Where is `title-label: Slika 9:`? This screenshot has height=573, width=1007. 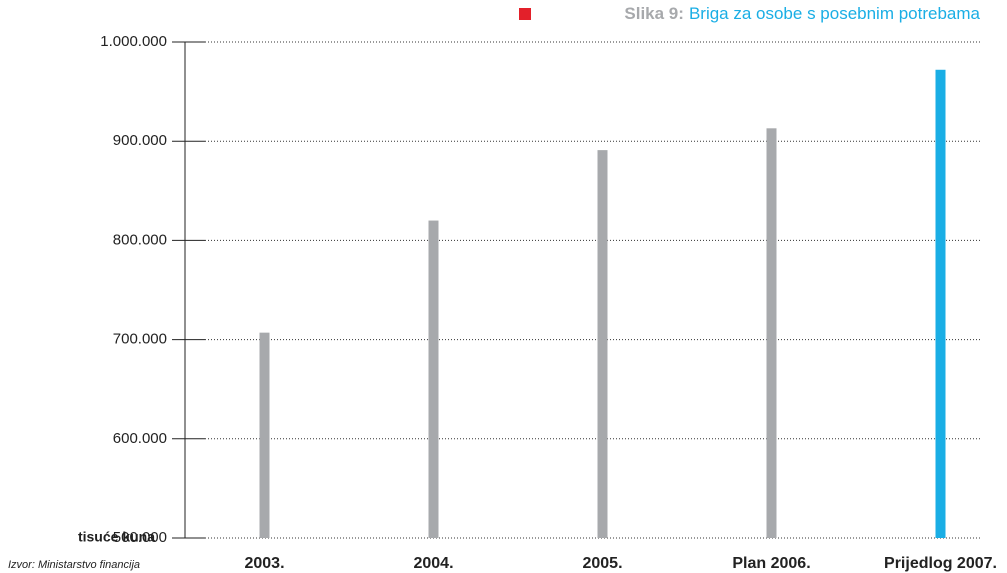
title-label: Slika 9: is located at coordinates (654, 13).